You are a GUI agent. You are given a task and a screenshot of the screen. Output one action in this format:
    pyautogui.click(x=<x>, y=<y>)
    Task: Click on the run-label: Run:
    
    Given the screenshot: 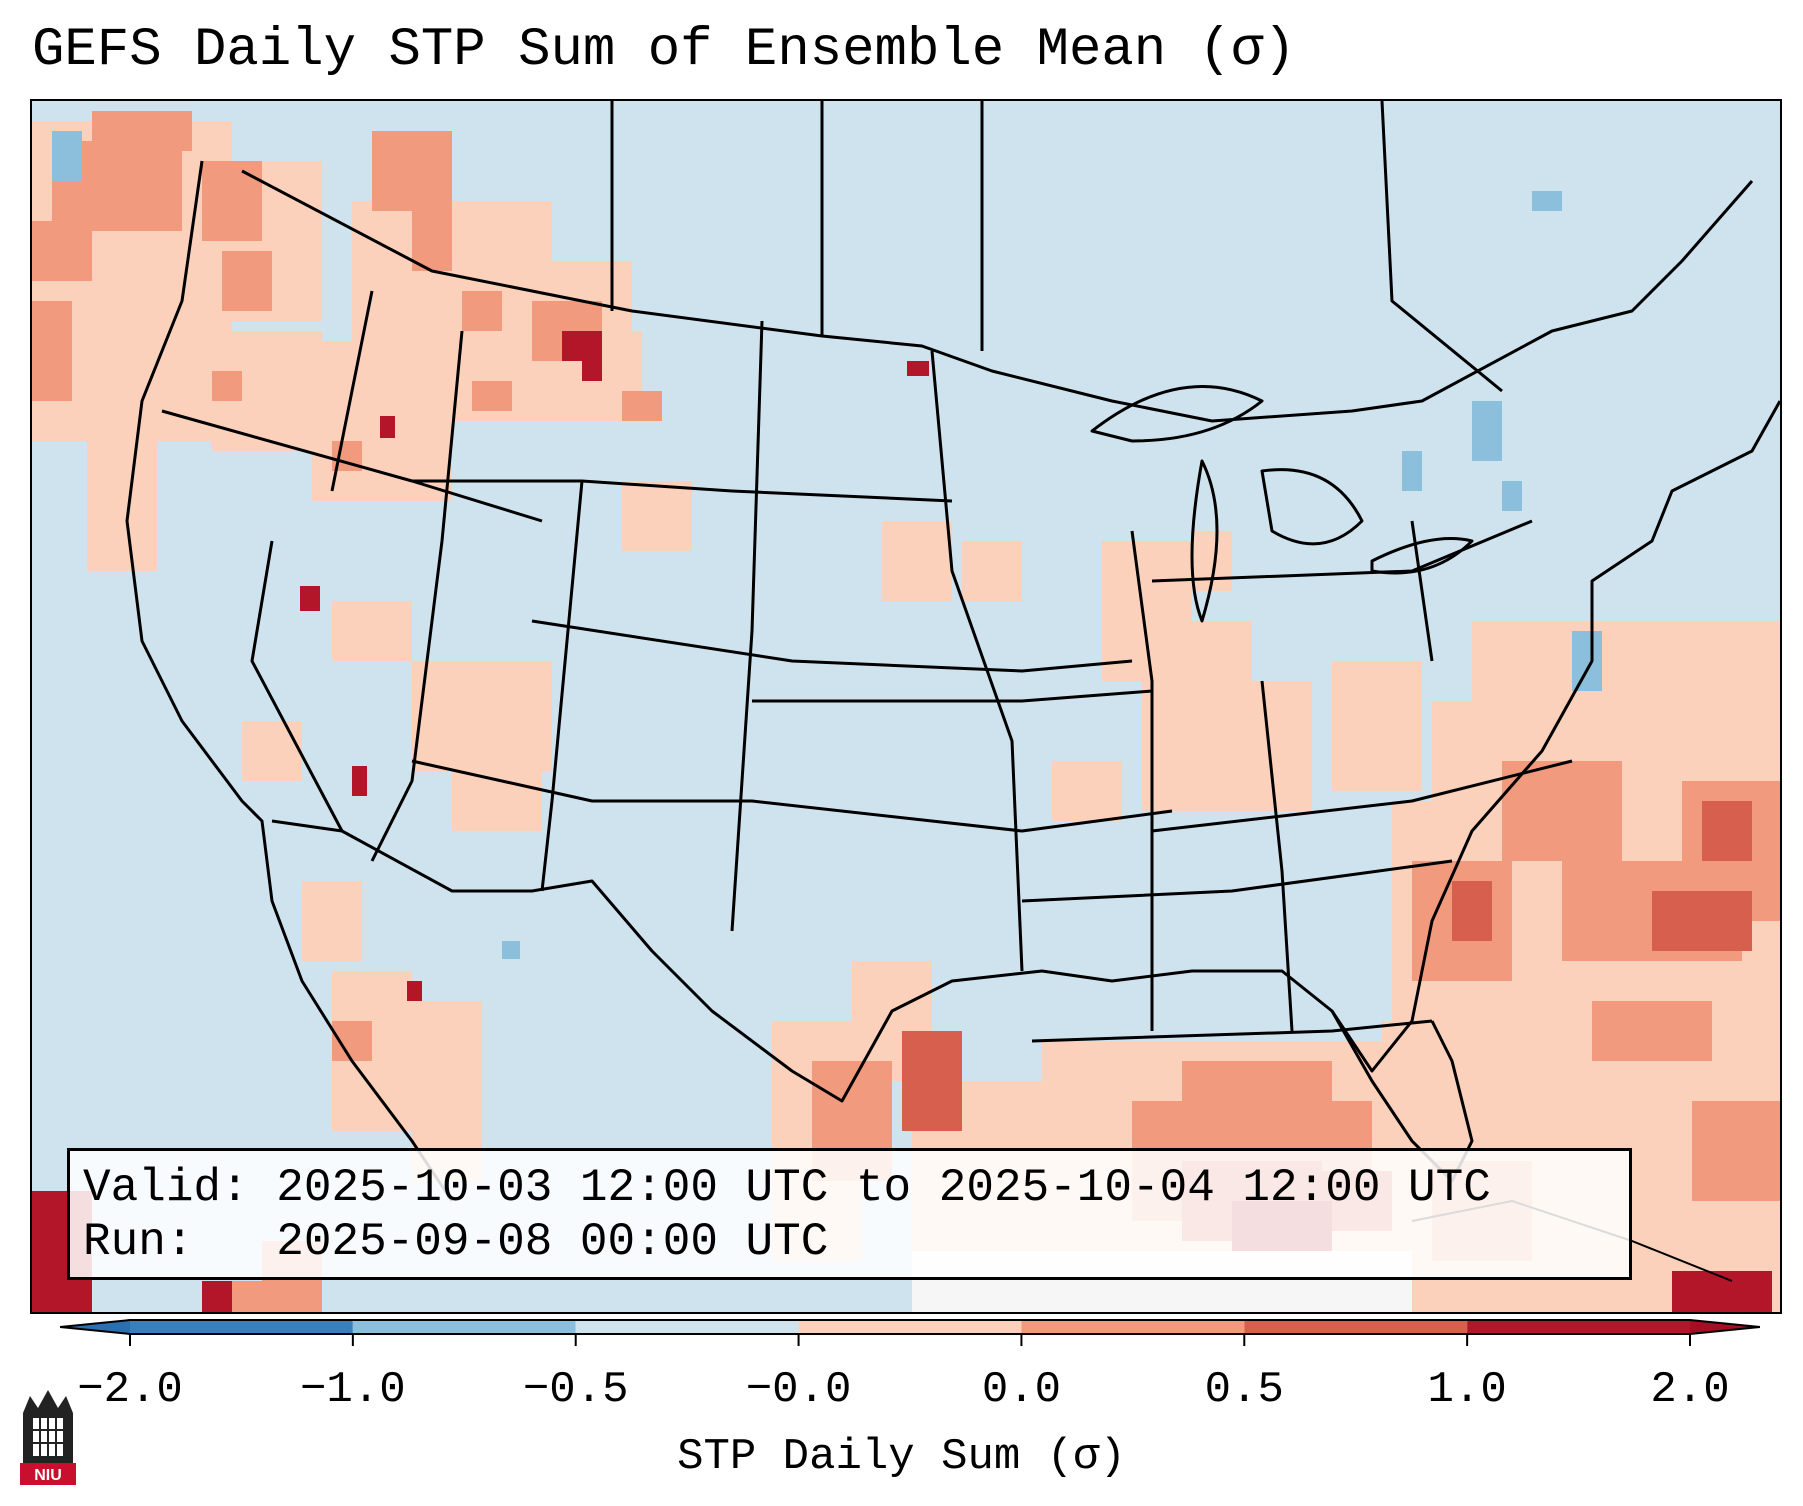 What is the action you would take?
    pyautogui.click(x=138, y=1242)
    